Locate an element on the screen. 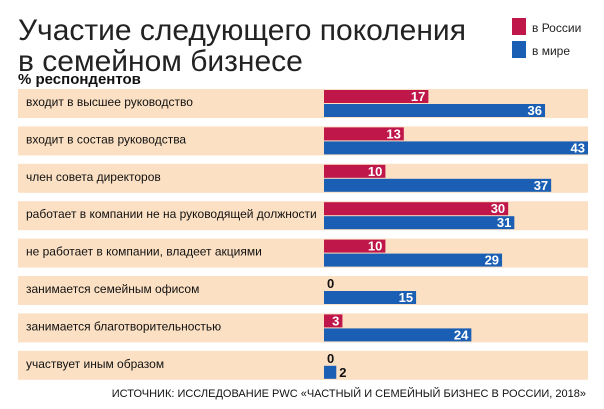 This screenshot has height=409, width=604. category-label: входит в состав руководства is located at coordinates (106, 139).